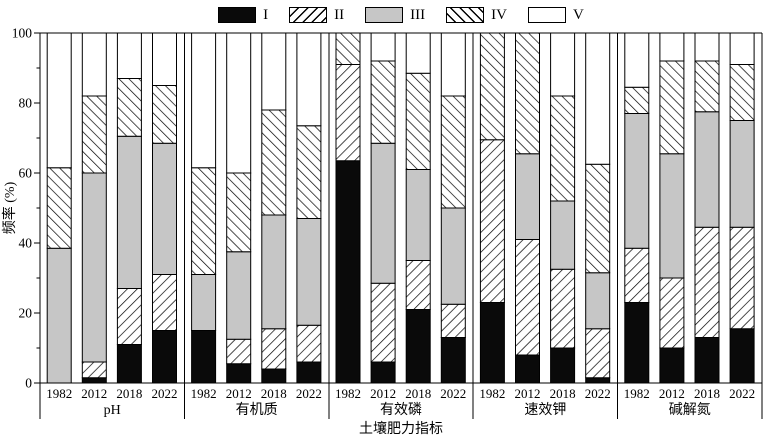 The width and height of the screenshot is (768, 444). What do you see at coordinates (309, 372) in the screenshot?
I see `bar-segment-有机质-2022-I` at bounding box center [309, 372].